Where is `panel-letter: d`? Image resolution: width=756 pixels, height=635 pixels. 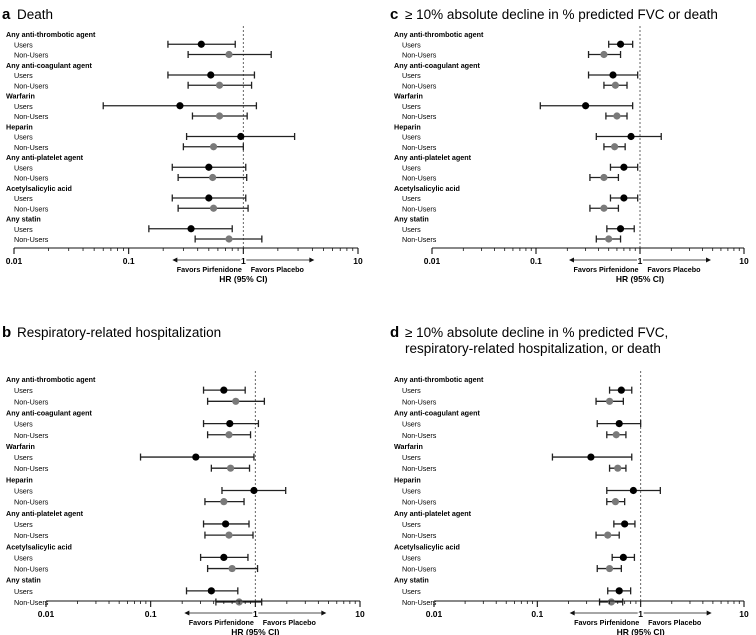
panel-letter: d is located at coordinates (394, 332).